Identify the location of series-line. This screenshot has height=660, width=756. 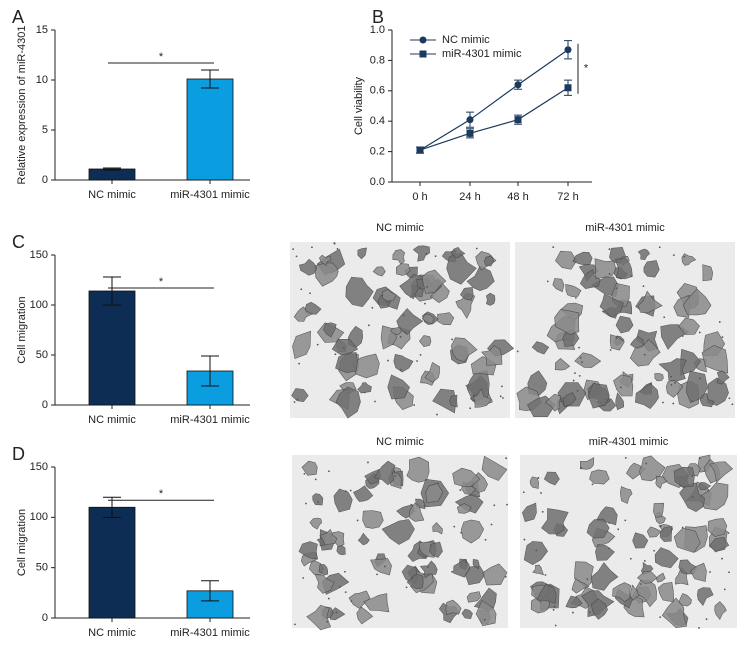
(494, 100).